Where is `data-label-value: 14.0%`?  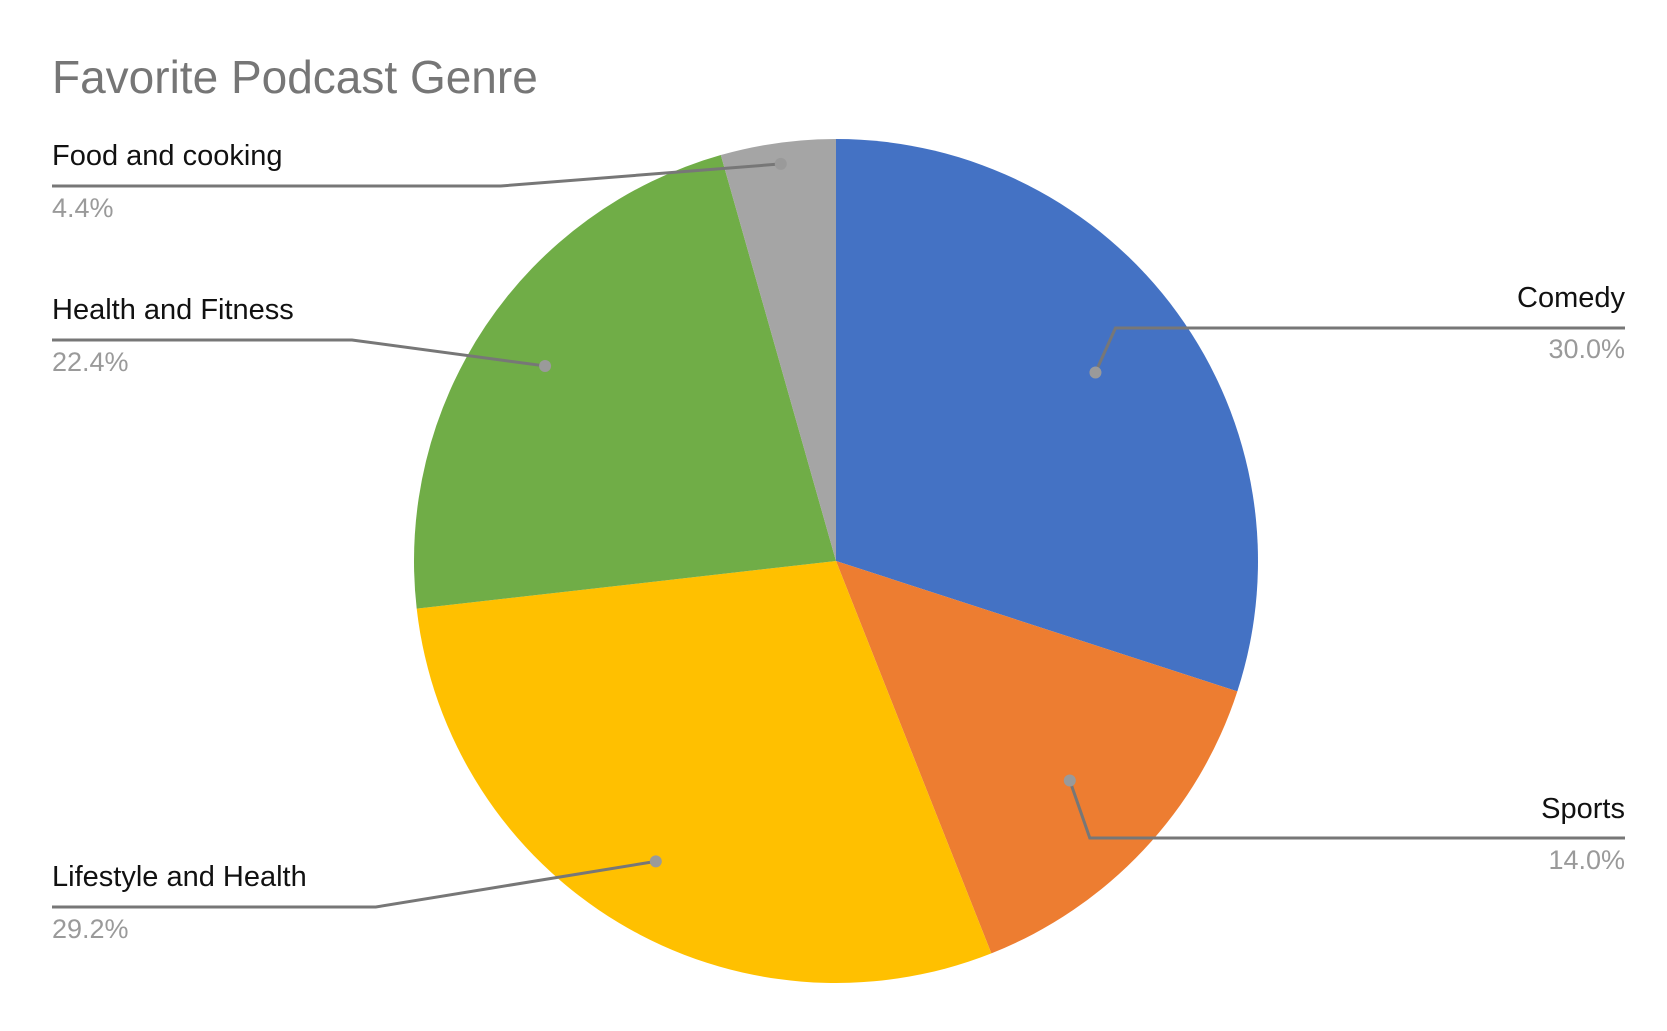
data-label-value: 14.0% is located at coordinates (1586, 860).